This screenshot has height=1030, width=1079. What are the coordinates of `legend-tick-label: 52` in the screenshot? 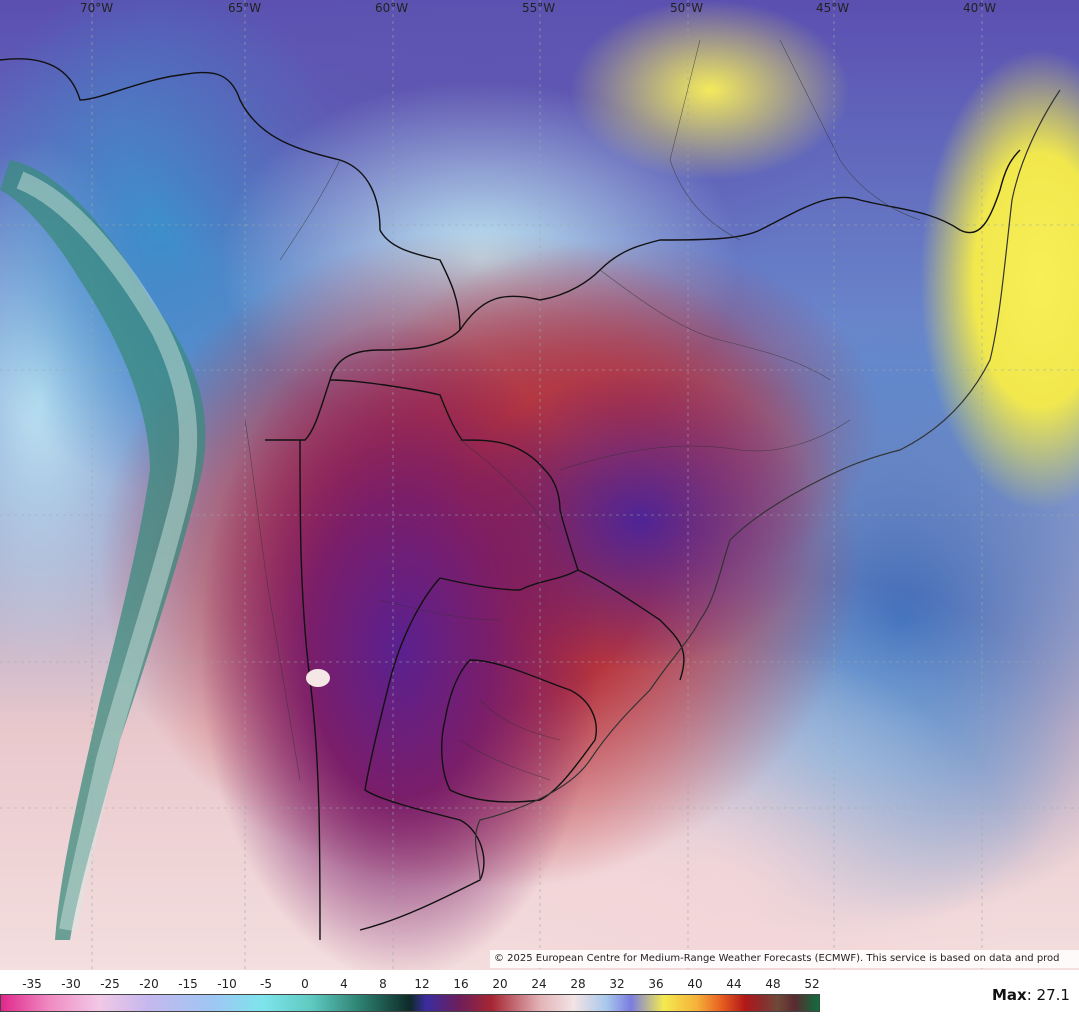 It's located at (812, 984).